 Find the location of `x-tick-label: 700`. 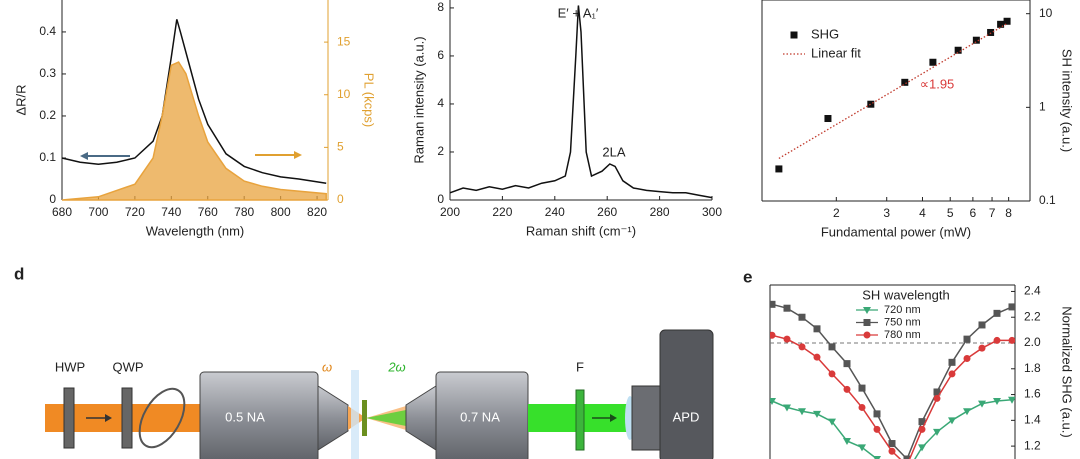

x-tick-label: 700 is located at coordinates (98, 212).